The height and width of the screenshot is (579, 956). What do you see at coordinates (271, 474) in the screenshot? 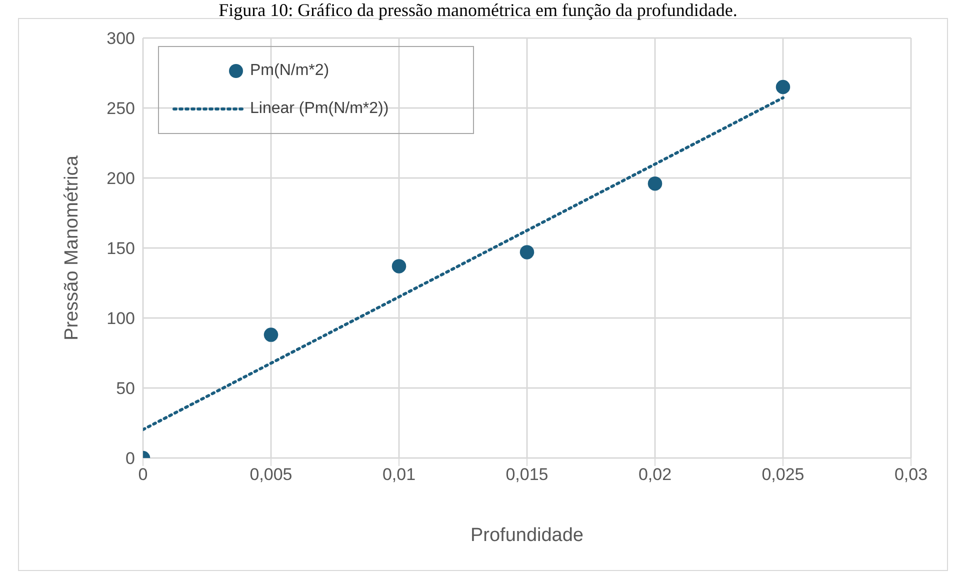
I see `x-tick-label: 0,005` at bounding box center [271, 474].